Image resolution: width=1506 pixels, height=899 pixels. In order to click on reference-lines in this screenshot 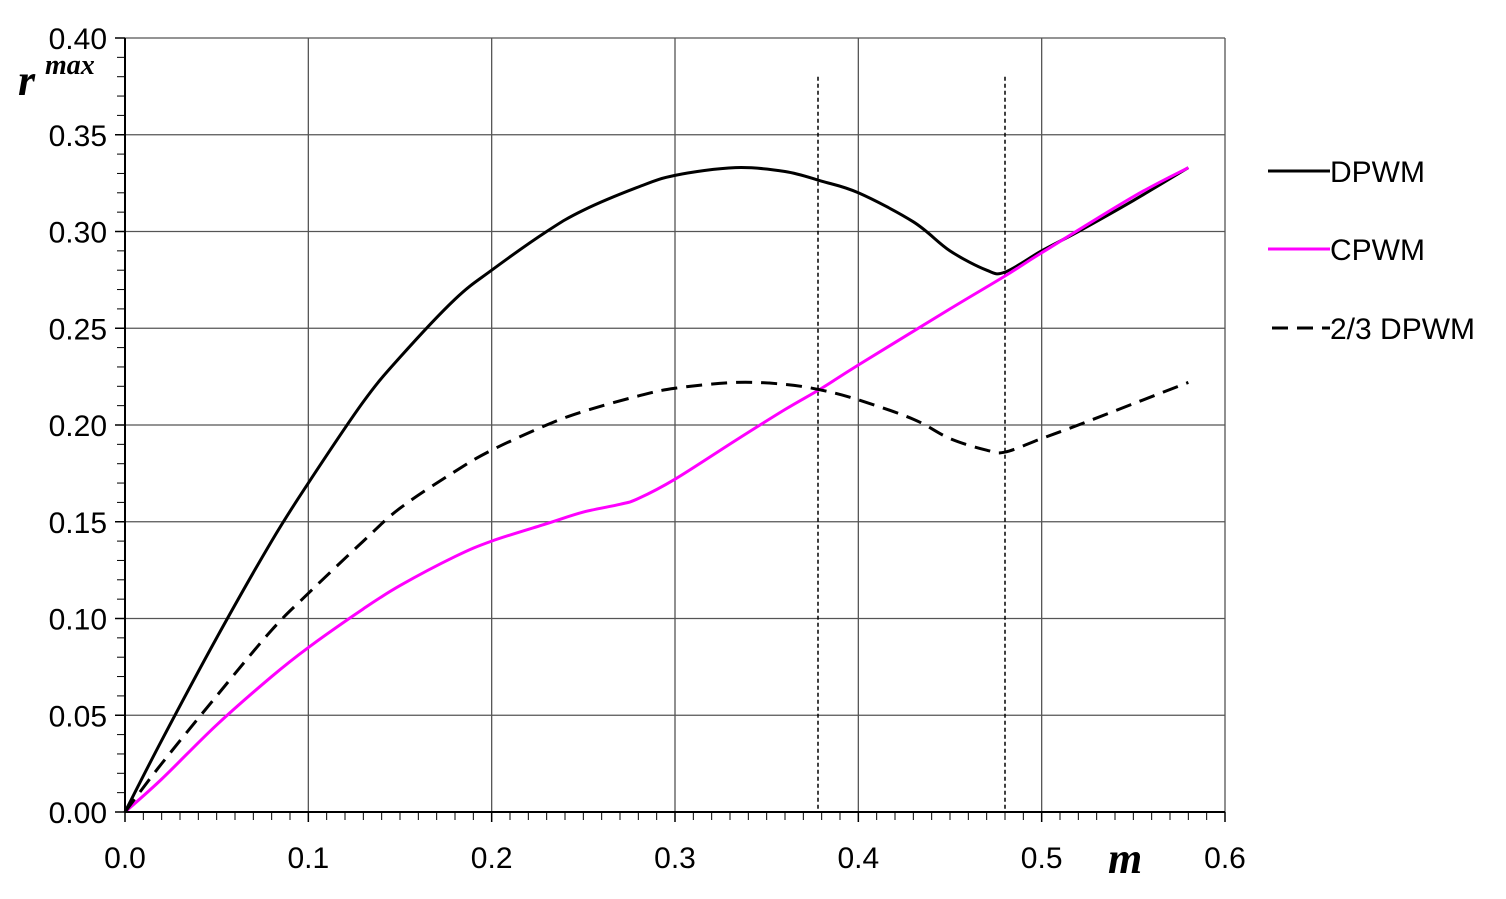, I will do `click(911, 444)`.